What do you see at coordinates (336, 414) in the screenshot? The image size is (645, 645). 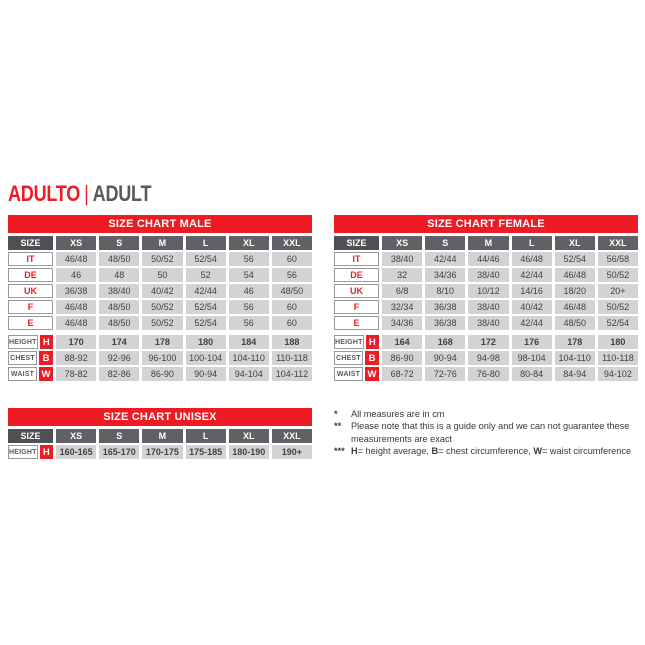 I see `footnote-marker: *` at bounding box center [336, 414].